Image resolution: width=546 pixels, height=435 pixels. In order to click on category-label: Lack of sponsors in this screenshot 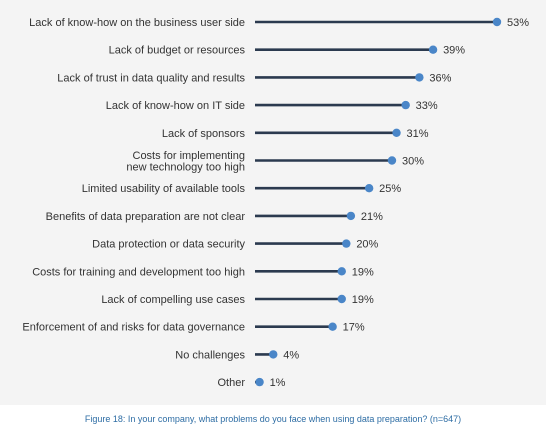, I will do `click(204, 134)`.